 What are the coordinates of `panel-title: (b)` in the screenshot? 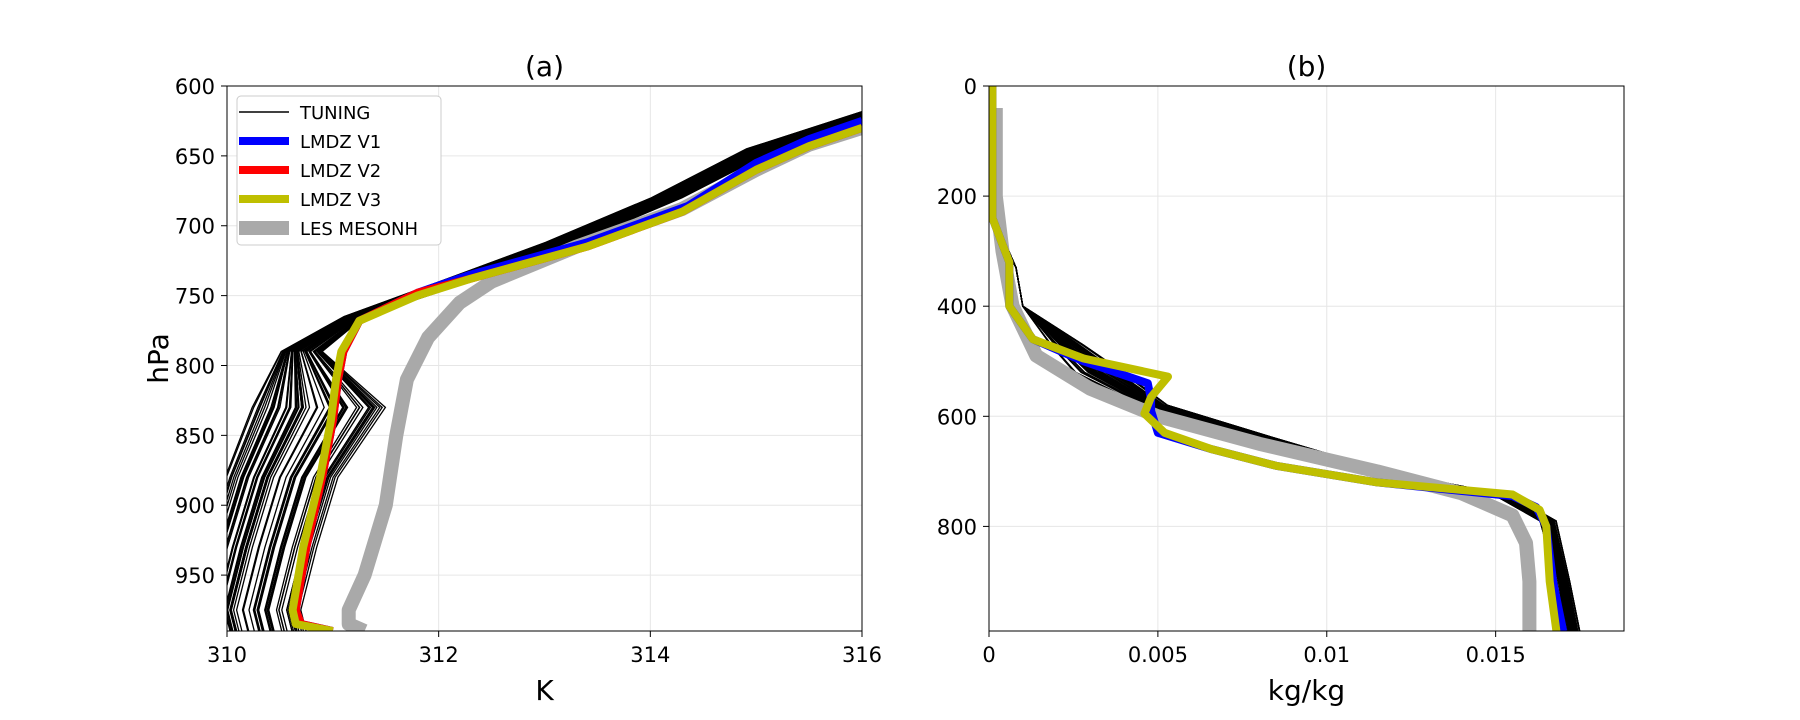 It's located at (1307, 66).